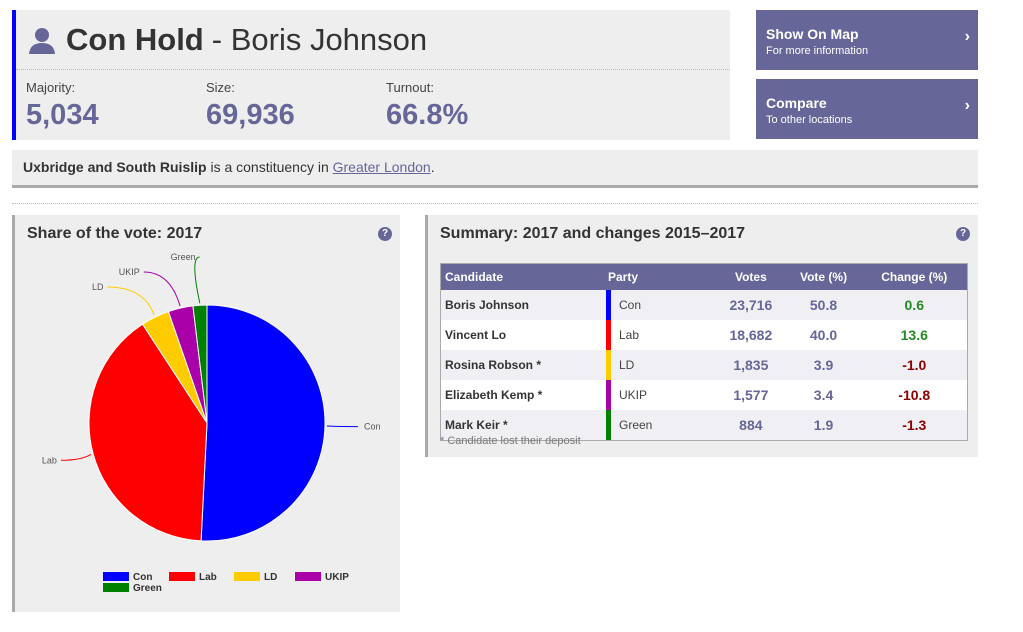 Image resolution: width=1023 pixels, height=632 pixels. Describe the element at coordinates (263, 423) in the screenshot. I see `pie-slice-con` at that location.